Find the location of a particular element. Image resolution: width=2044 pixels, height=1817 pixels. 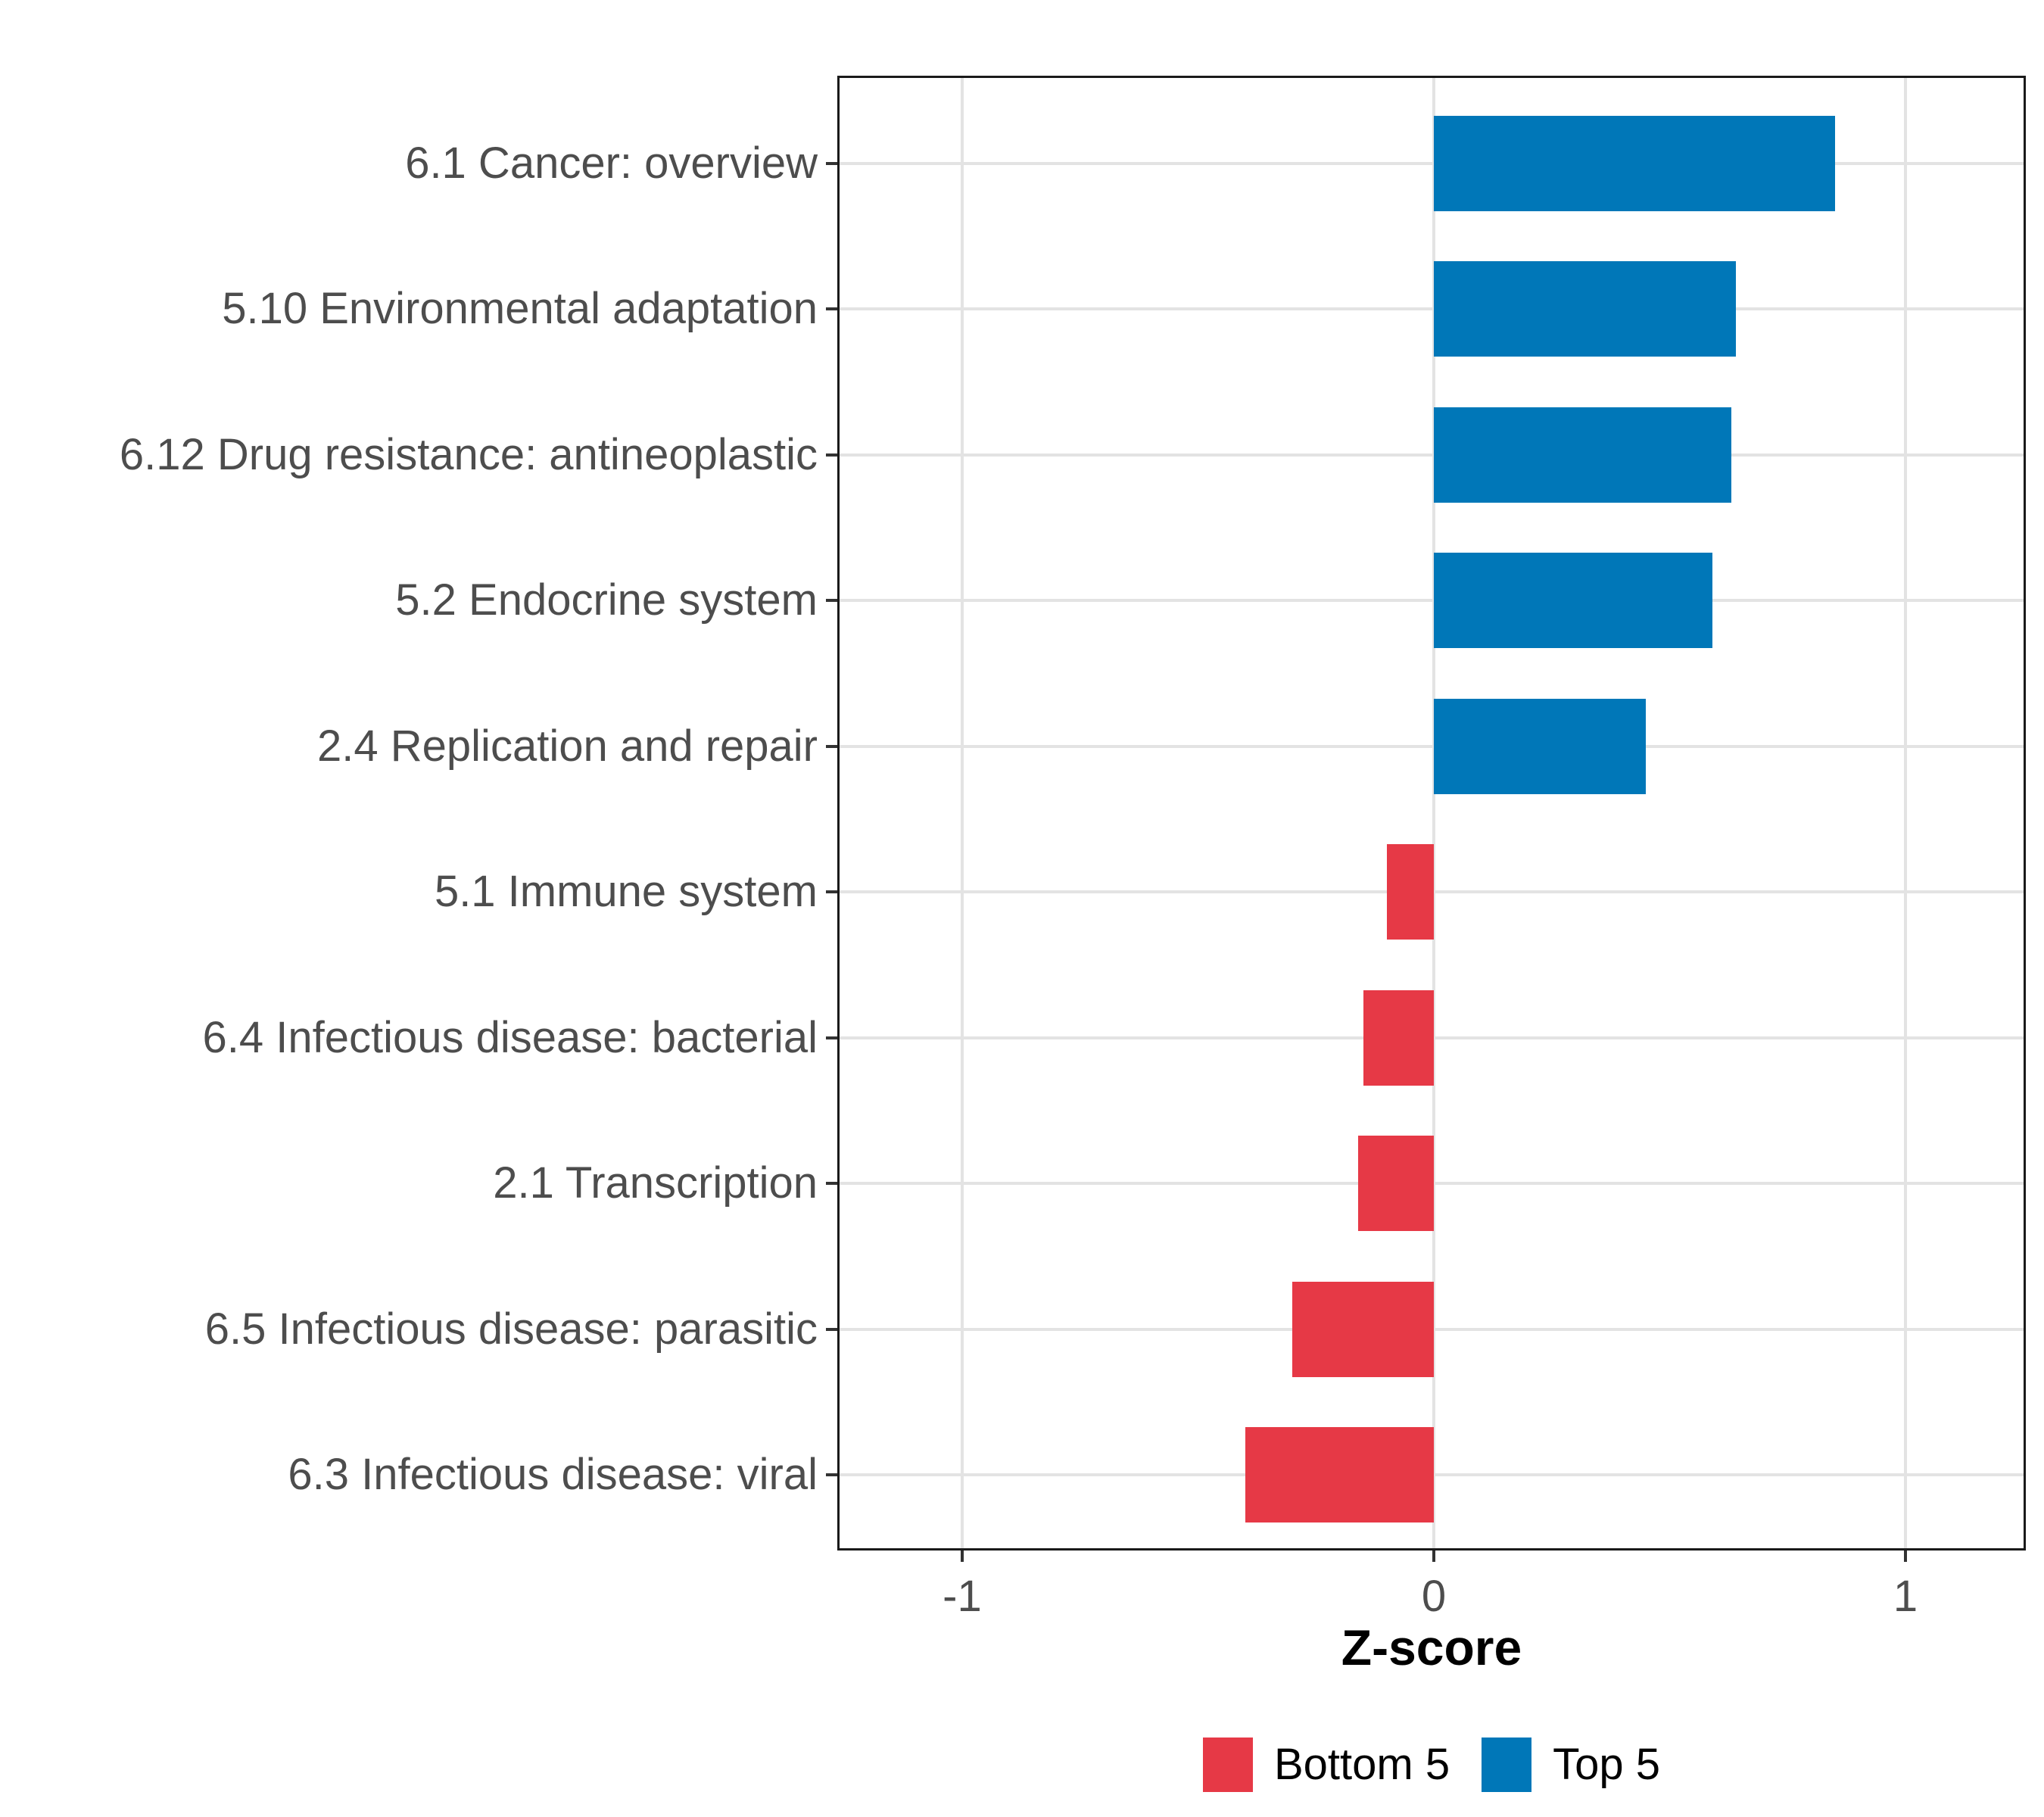

bar-6-1-cancer-overview is located at coordinates (1634, 163).